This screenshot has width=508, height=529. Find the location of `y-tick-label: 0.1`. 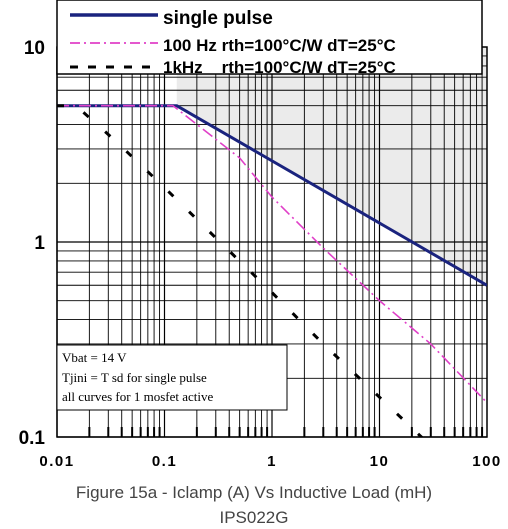

y-tick-label: 0.1 is located at coordinates (32, 438).